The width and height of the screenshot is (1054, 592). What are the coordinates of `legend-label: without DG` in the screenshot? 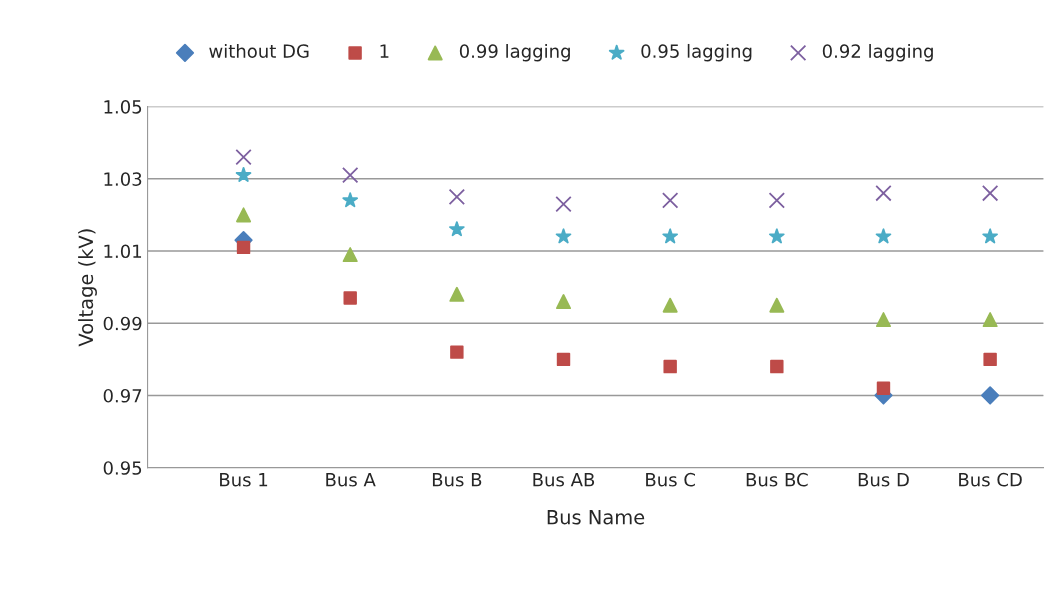 It's located at (259, 50).